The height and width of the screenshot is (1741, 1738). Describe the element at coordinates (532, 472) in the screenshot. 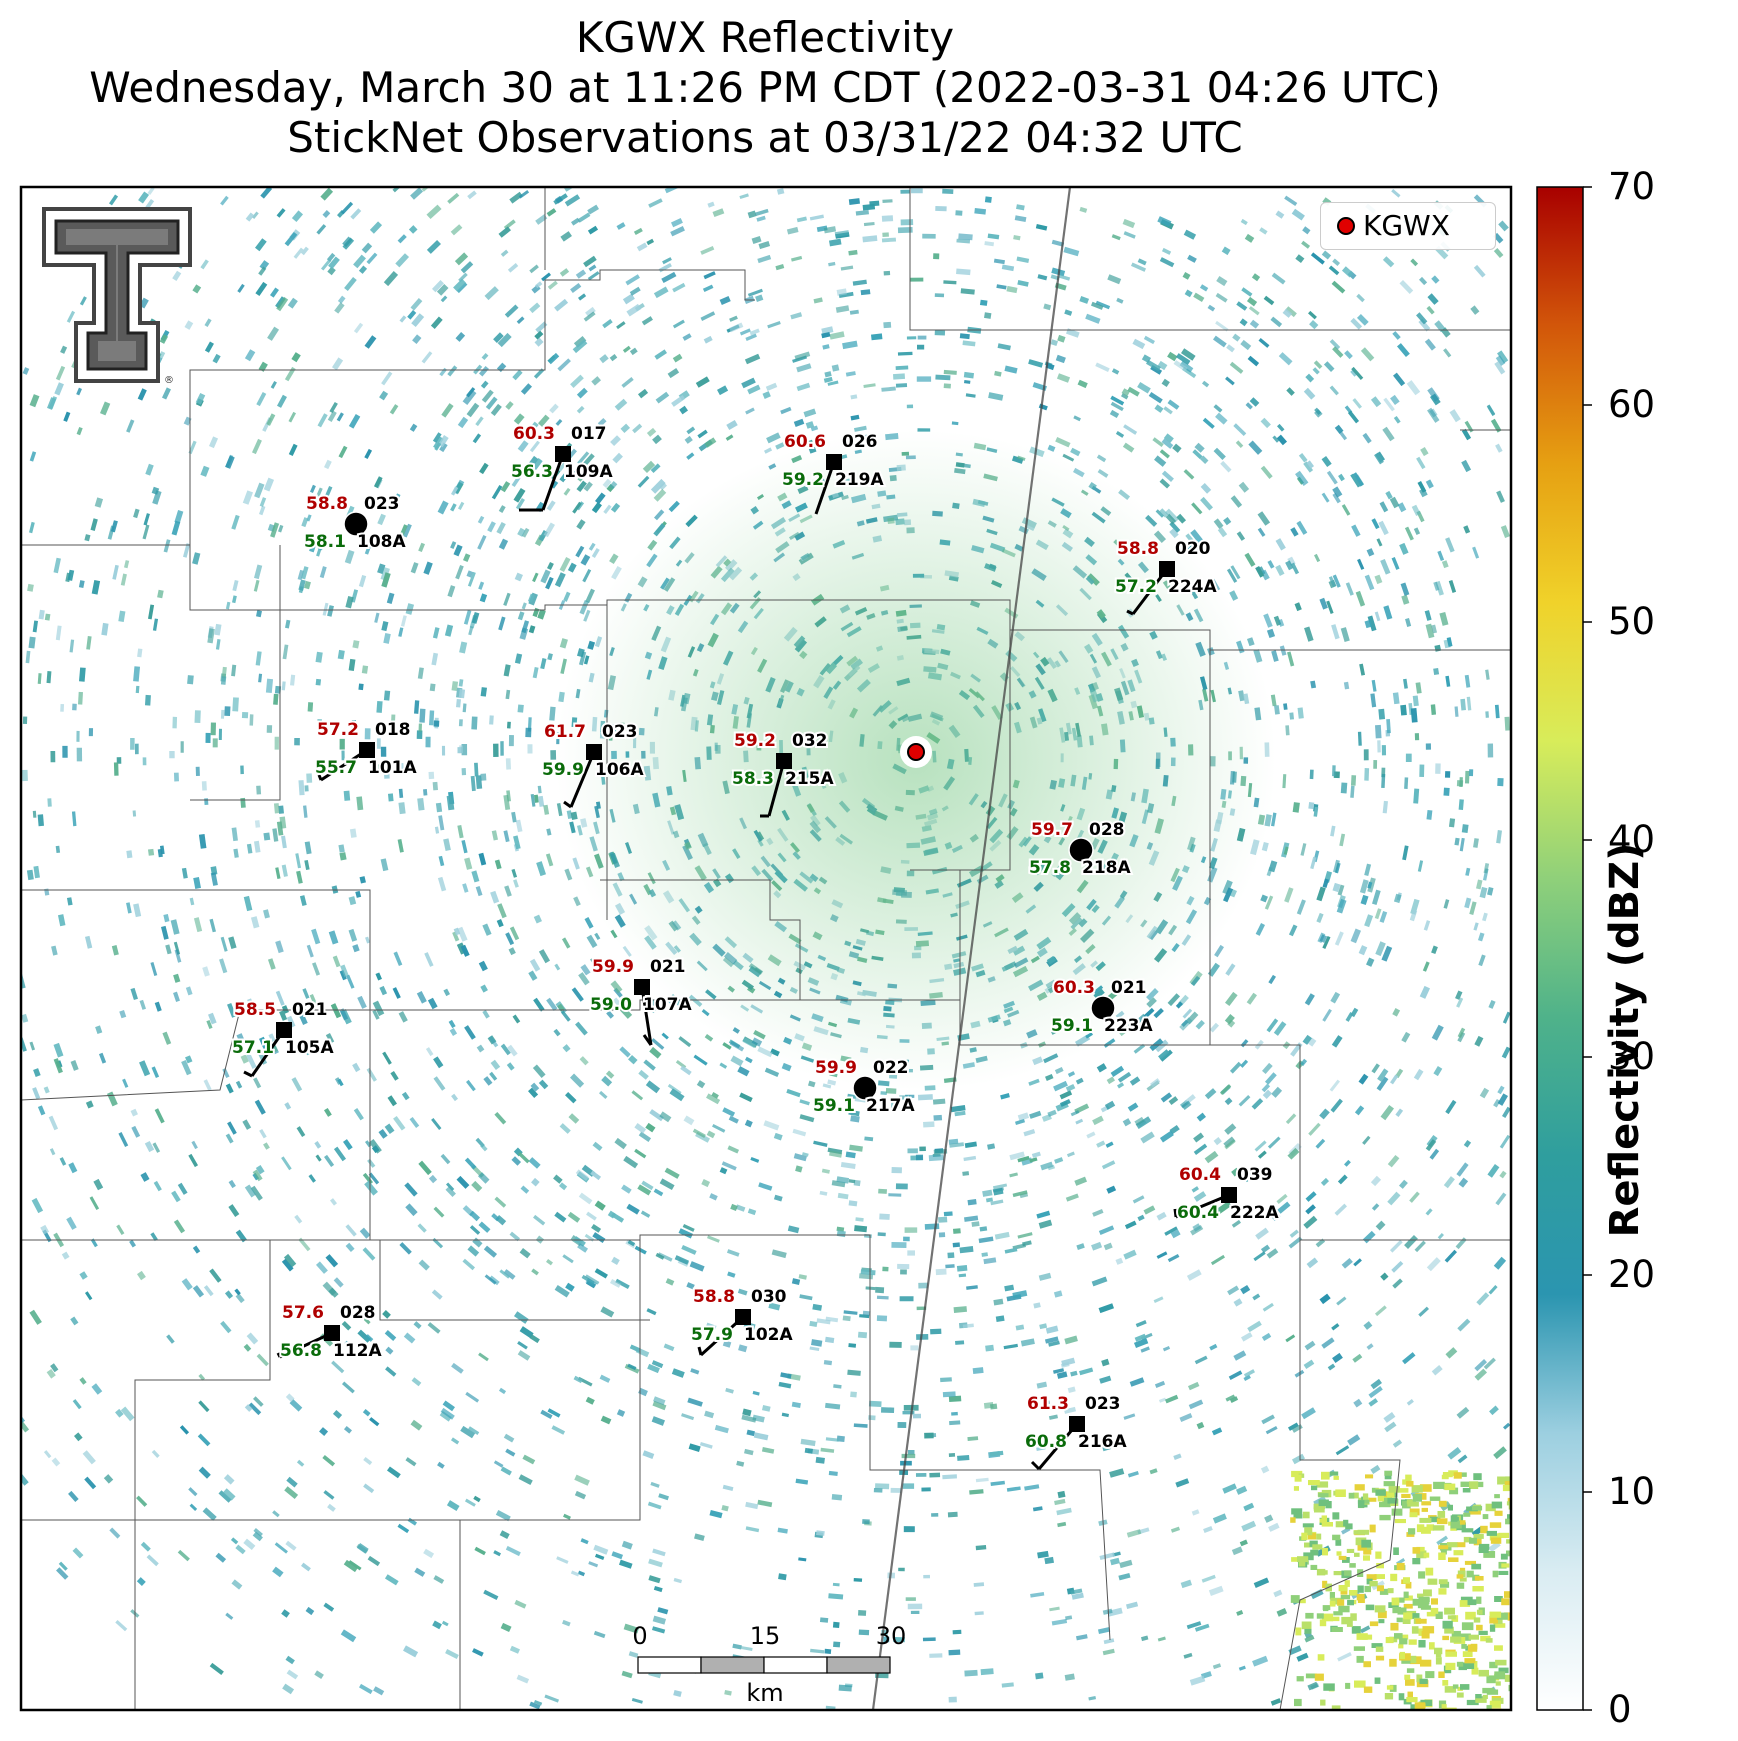

I see `dewpoint-109A: 56.3` at that location.